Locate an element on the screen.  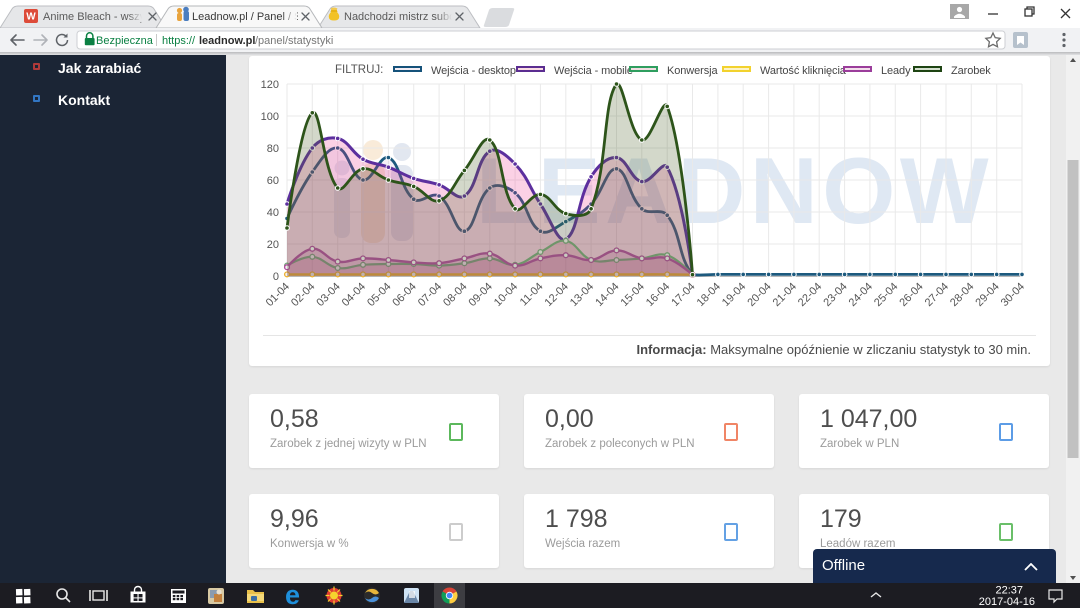
svg-text: 27-04 is located at coordinates (937, 295).